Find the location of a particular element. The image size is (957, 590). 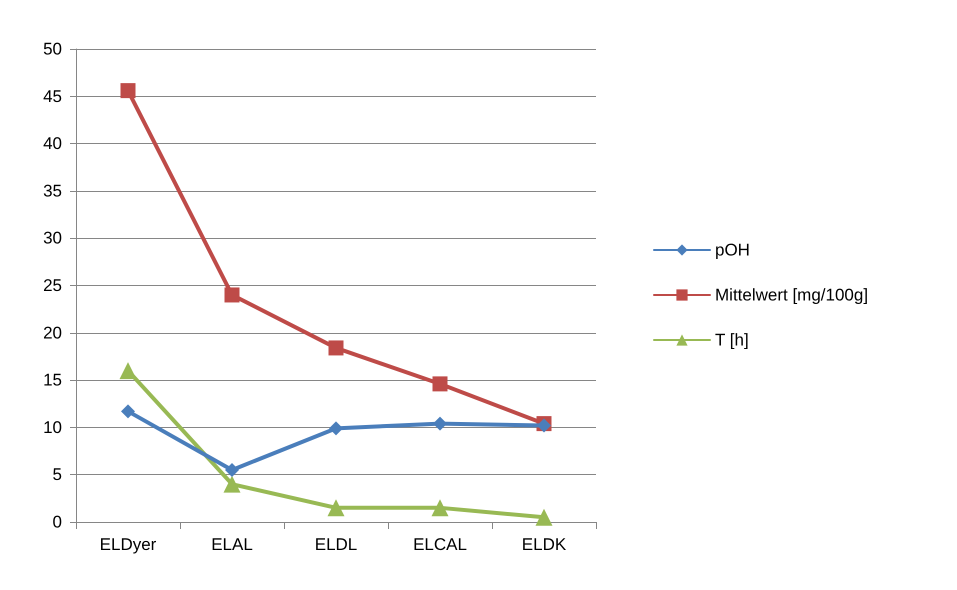

legend-label: T [h] is located at coordinates (732, 340).